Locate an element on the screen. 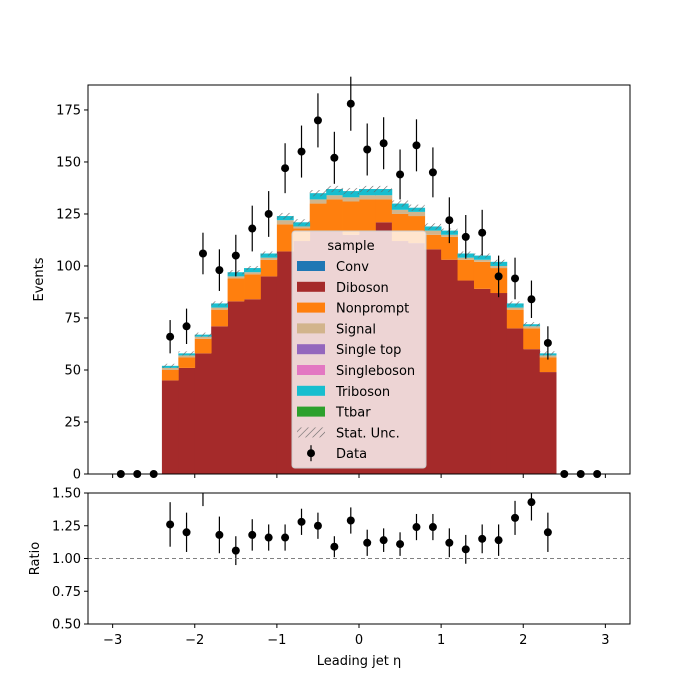  y-tick-label-0: 0 is located at coordinates (77, 475).